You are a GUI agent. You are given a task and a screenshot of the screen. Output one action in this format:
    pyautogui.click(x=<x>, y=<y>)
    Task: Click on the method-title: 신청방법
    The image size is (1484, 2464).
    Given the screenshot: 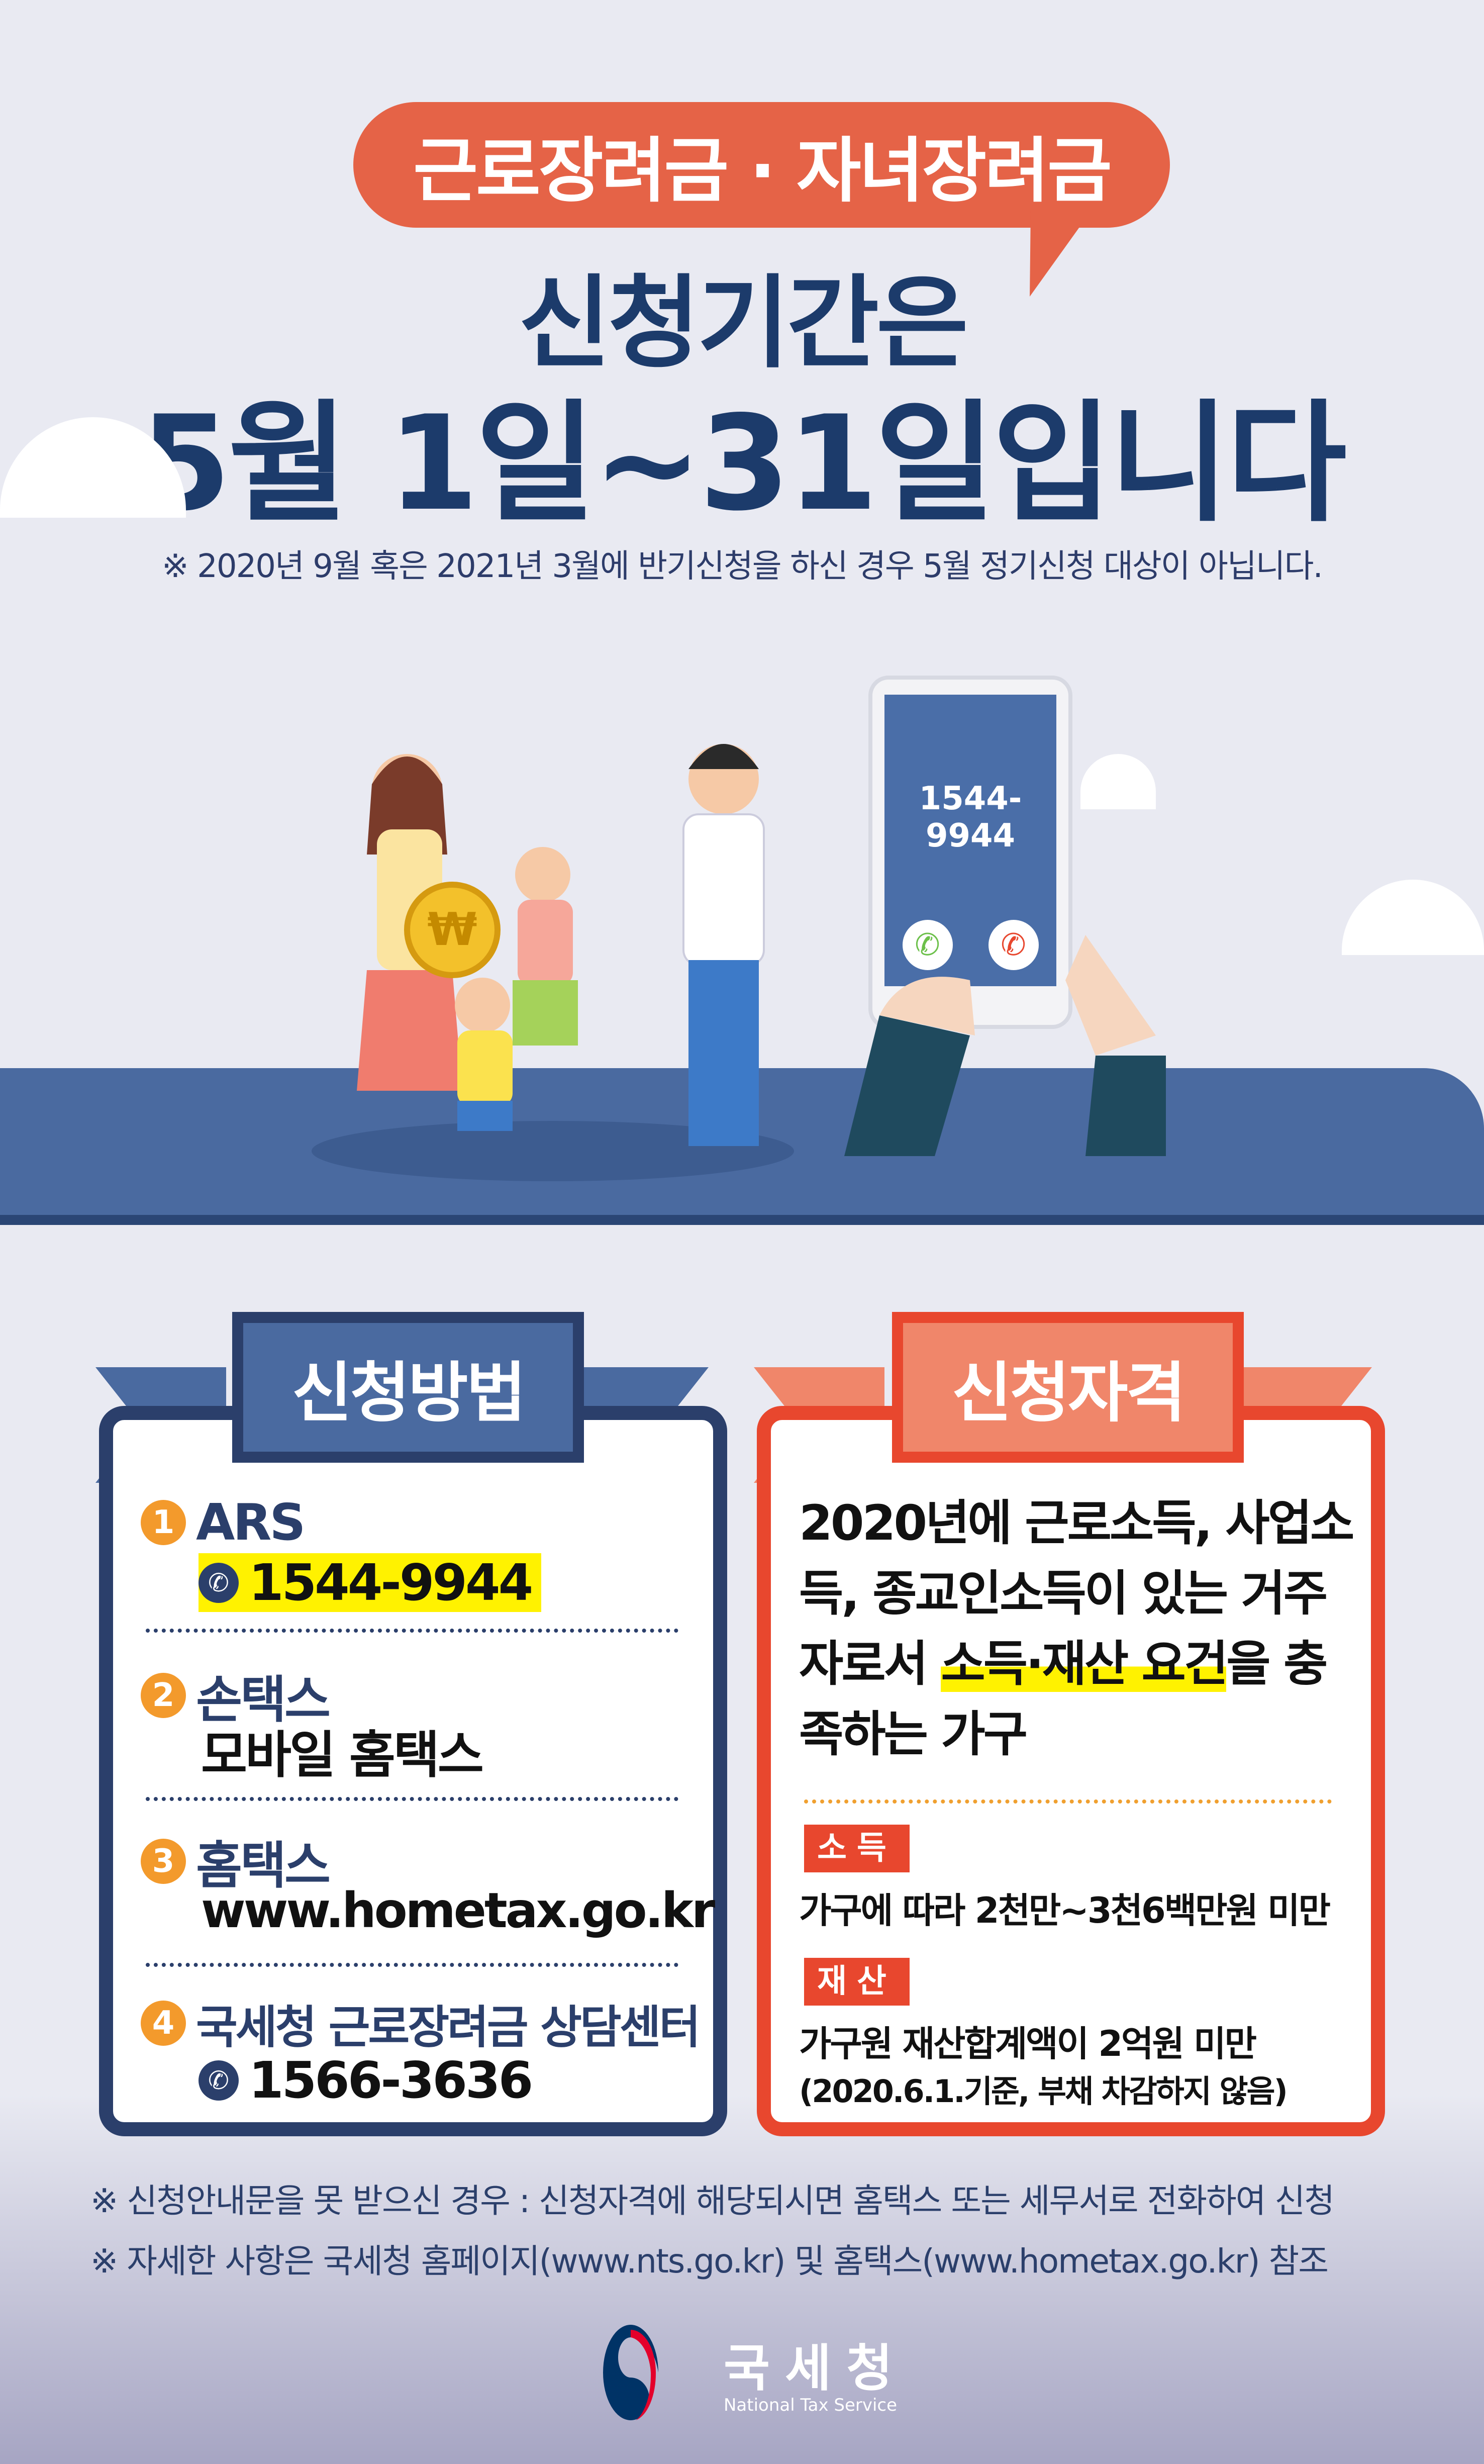 What is the action you would take?
    pyautogui.click(x=408, y=1387)
    